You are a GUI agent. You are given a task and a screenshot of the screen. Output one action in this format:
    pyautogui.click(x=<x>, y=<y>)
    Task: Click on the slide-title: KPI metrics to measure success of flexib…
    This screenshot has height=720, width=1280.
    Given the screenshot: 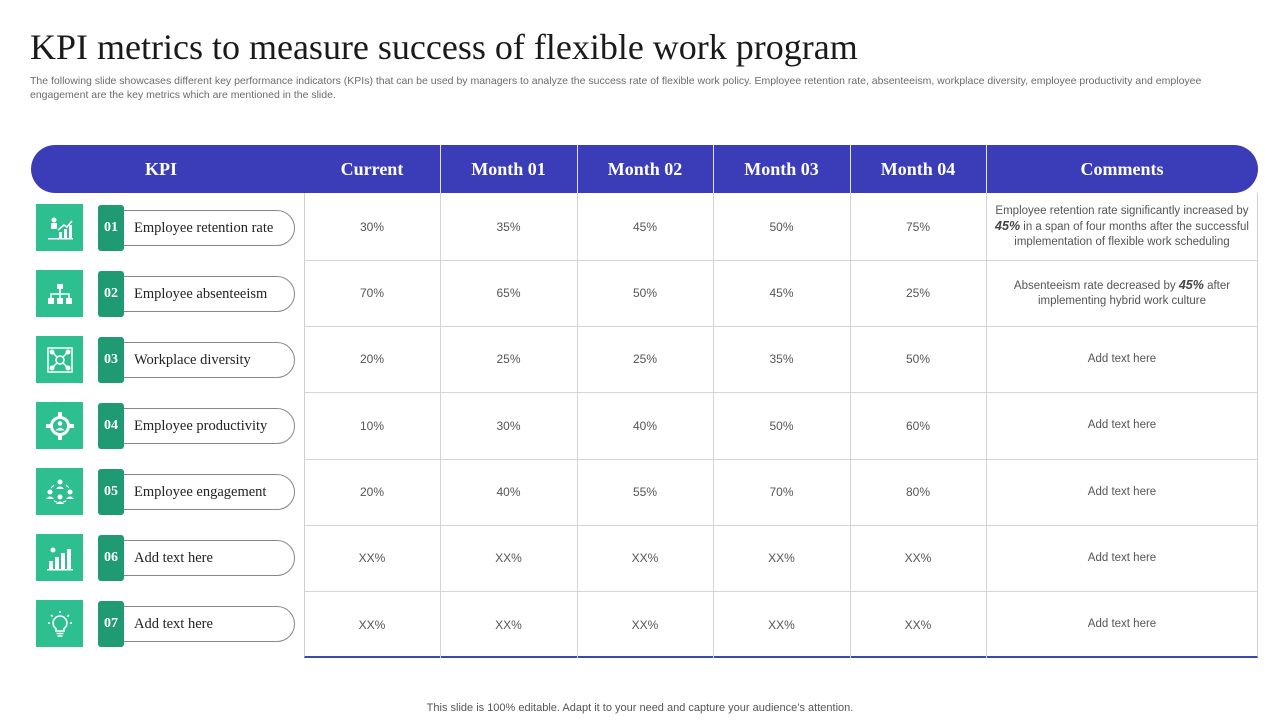 What is the action you would take?
    pyautogui.click(x=444, y=47)
    